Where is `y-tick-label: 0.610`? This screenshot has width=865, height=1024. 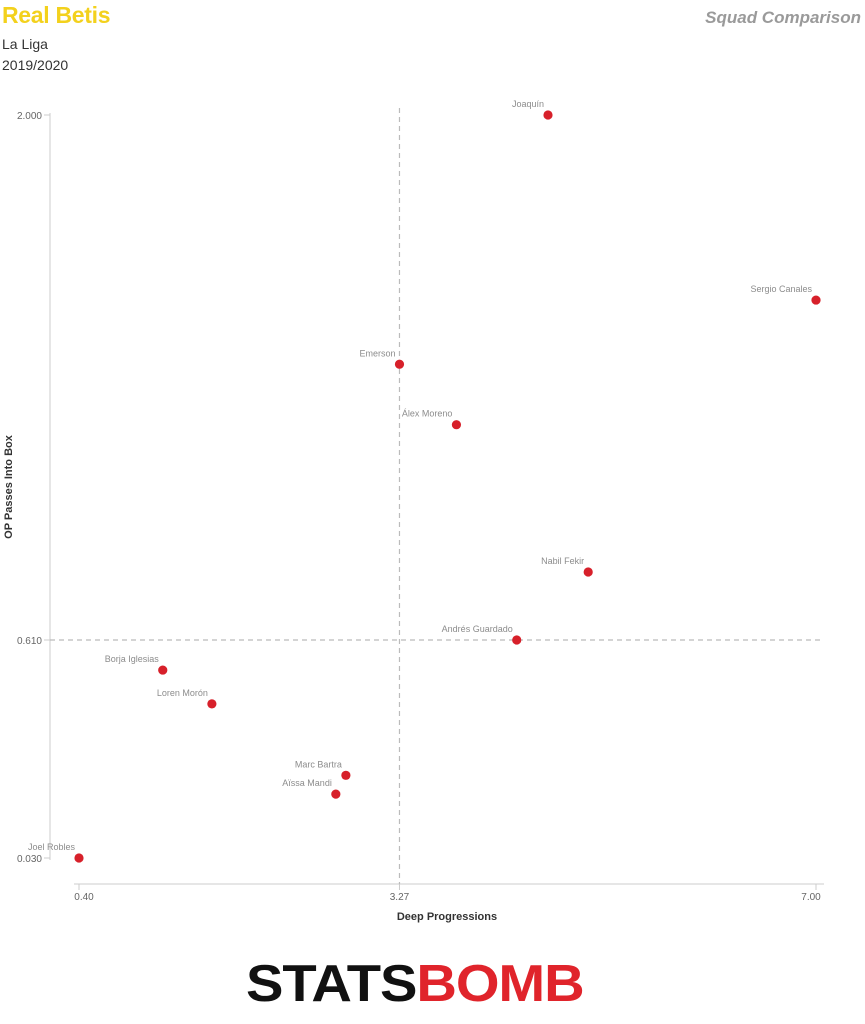 y-tick-label: 0.610 is located at coordinates (29, 641).